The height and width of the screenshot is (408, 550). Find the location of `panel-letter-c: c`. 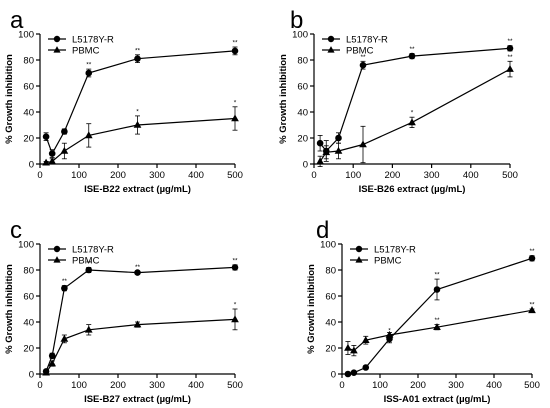

panel-letter-c: c is located at coordinates (16, 230).